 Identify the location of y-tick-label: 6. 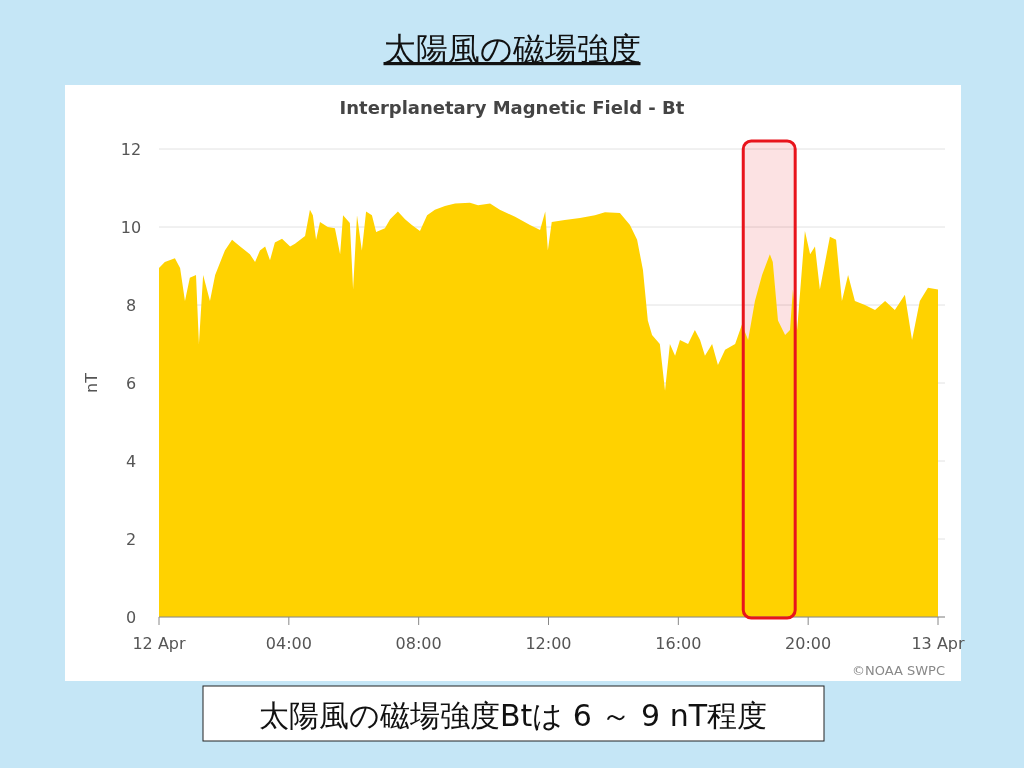
(131, 383).